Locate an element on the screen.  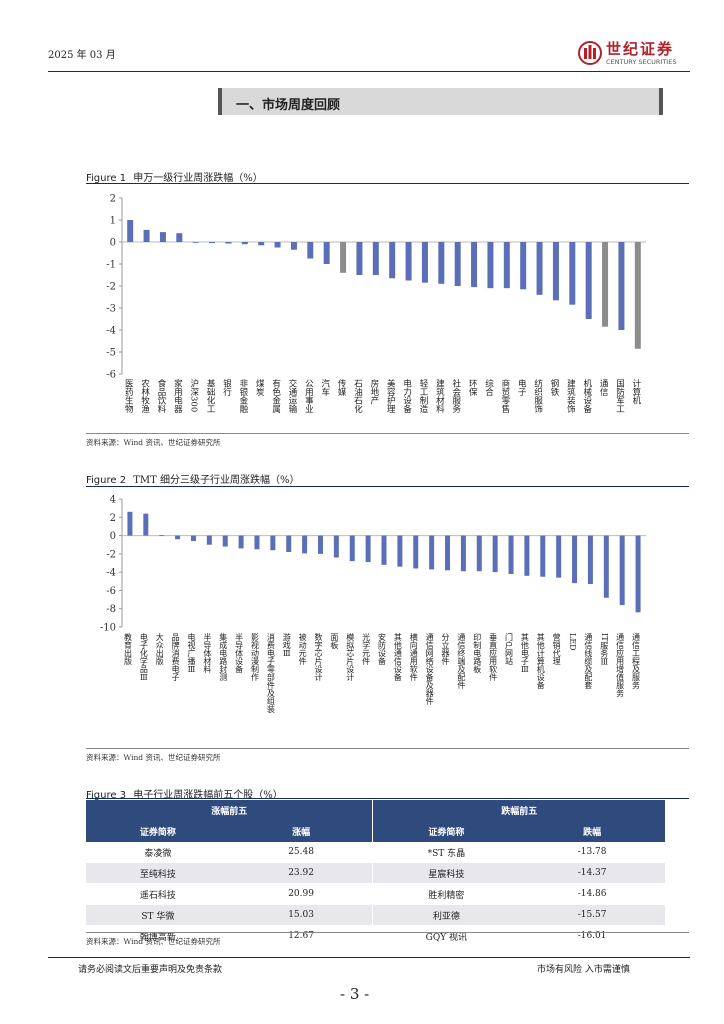
loser-name: 利亚德 is located at coordinates (446, 915).